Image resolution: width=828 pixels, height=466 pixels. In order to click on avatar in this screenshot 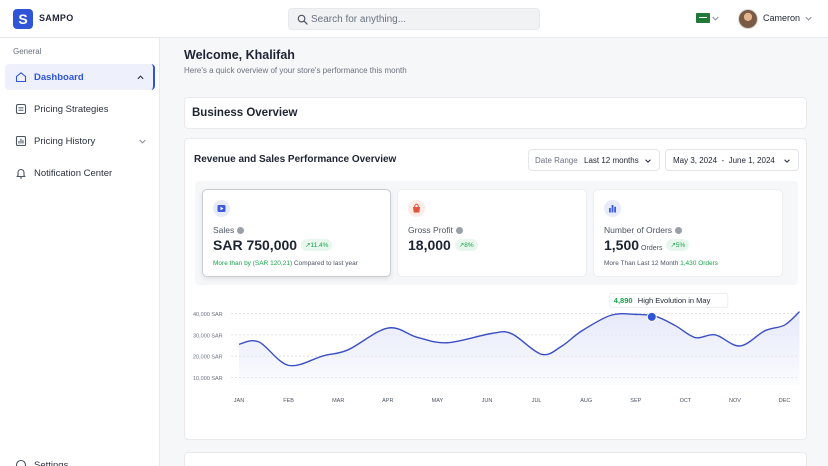, I will do `click(748, 19)`.